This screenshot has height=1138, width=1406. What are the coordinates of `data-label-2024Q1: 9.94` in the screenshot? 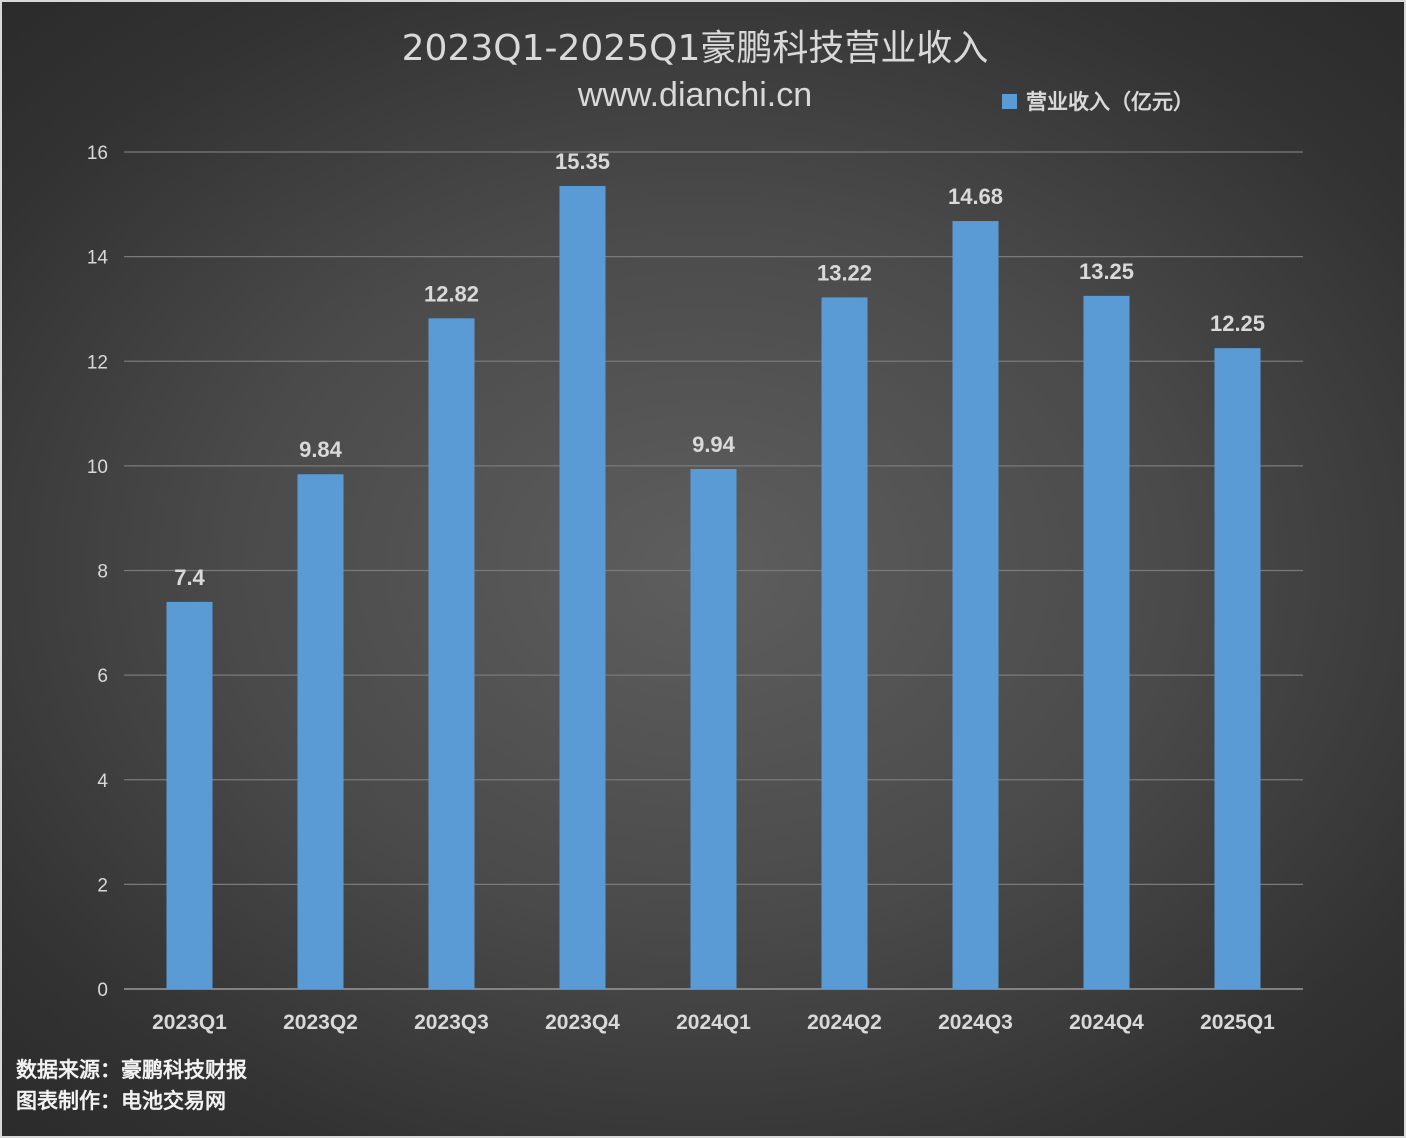 It's located at (714, 444).